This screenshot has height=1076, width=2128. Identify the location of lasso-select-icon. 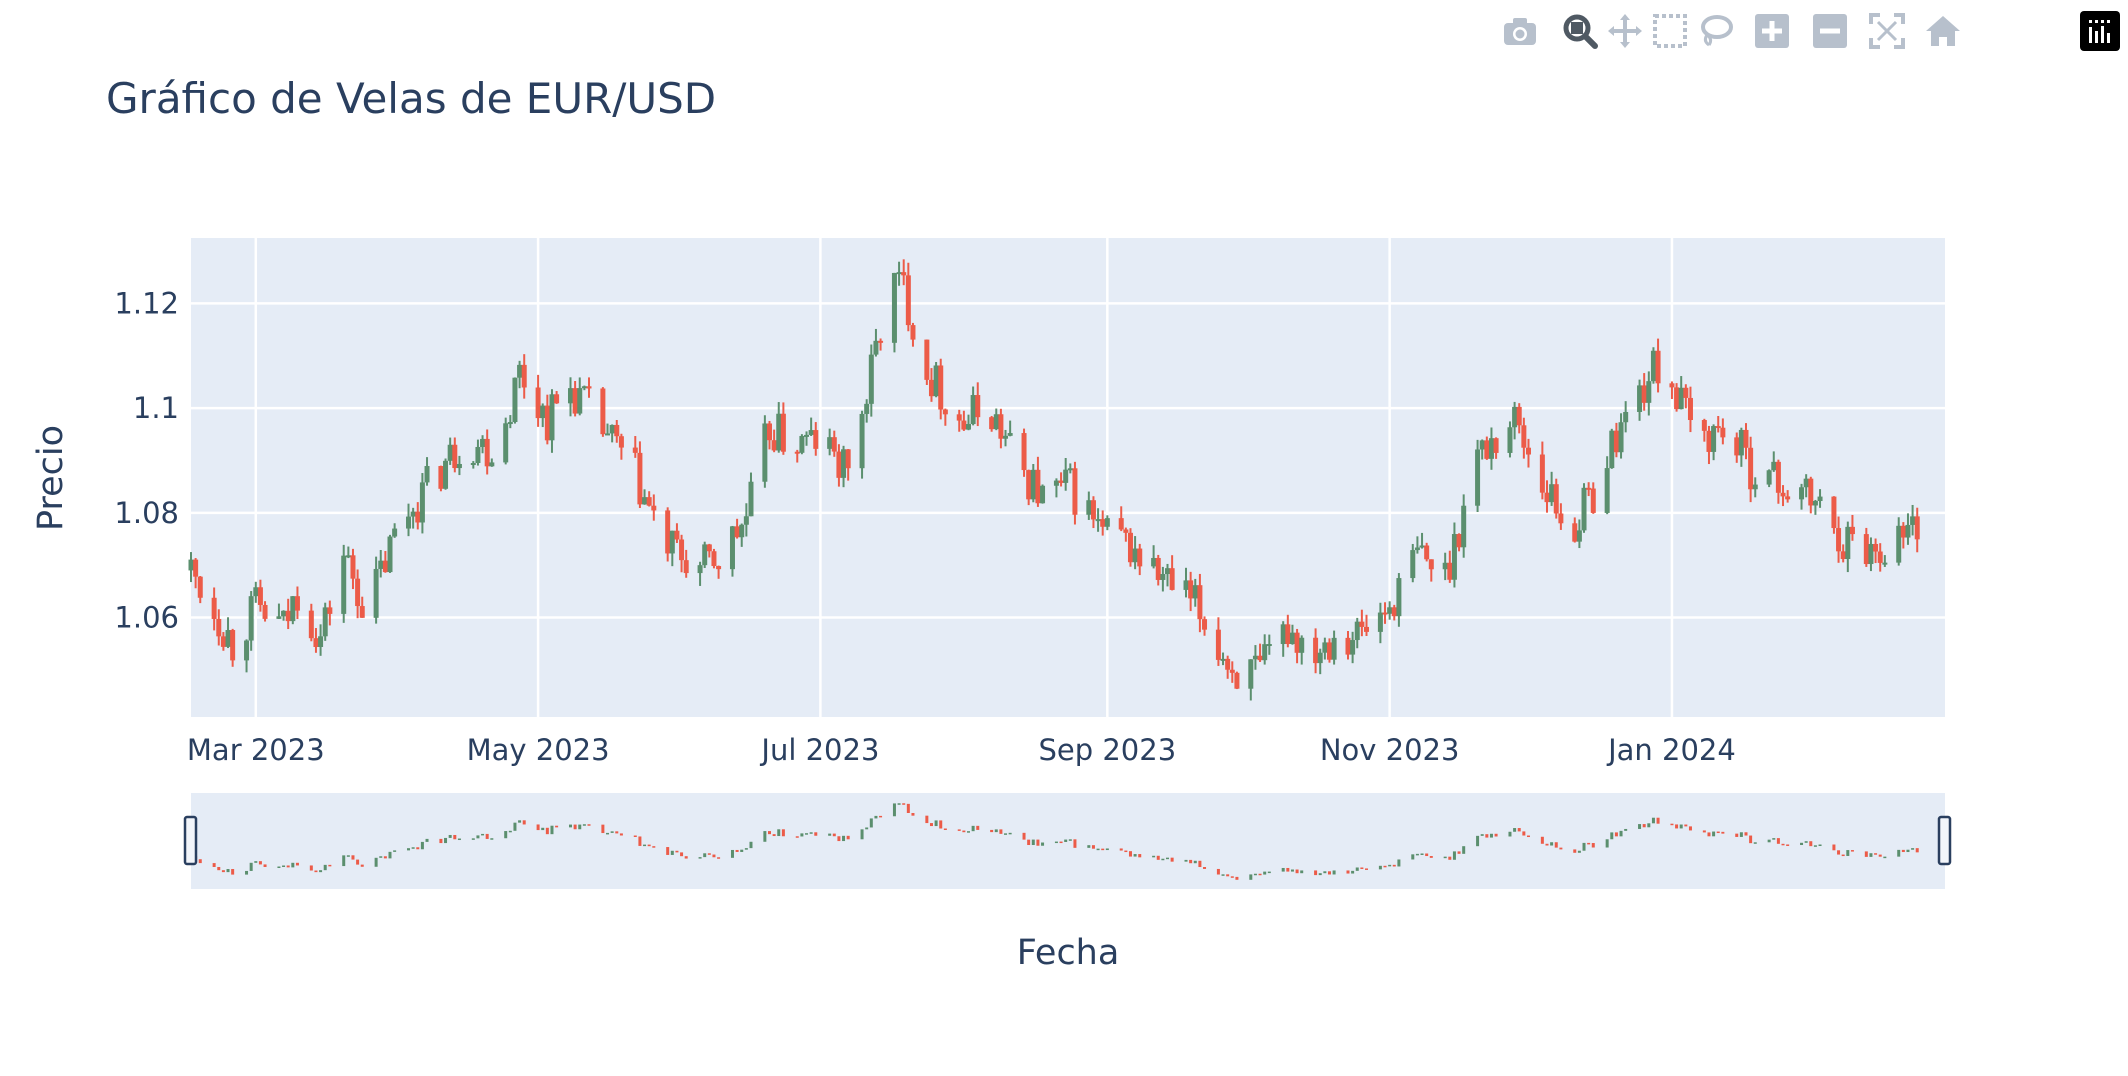
(1715, 31).